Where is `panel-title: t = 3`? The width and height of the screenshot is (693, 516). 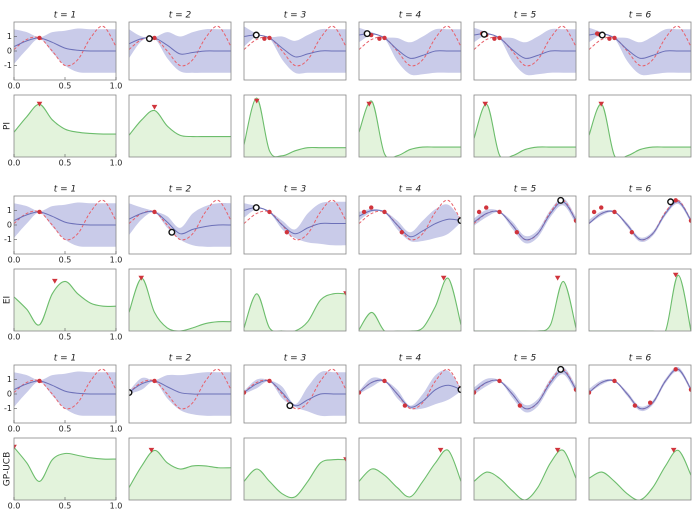 panel-title: t = 3 is located at coordinates (295, 190).